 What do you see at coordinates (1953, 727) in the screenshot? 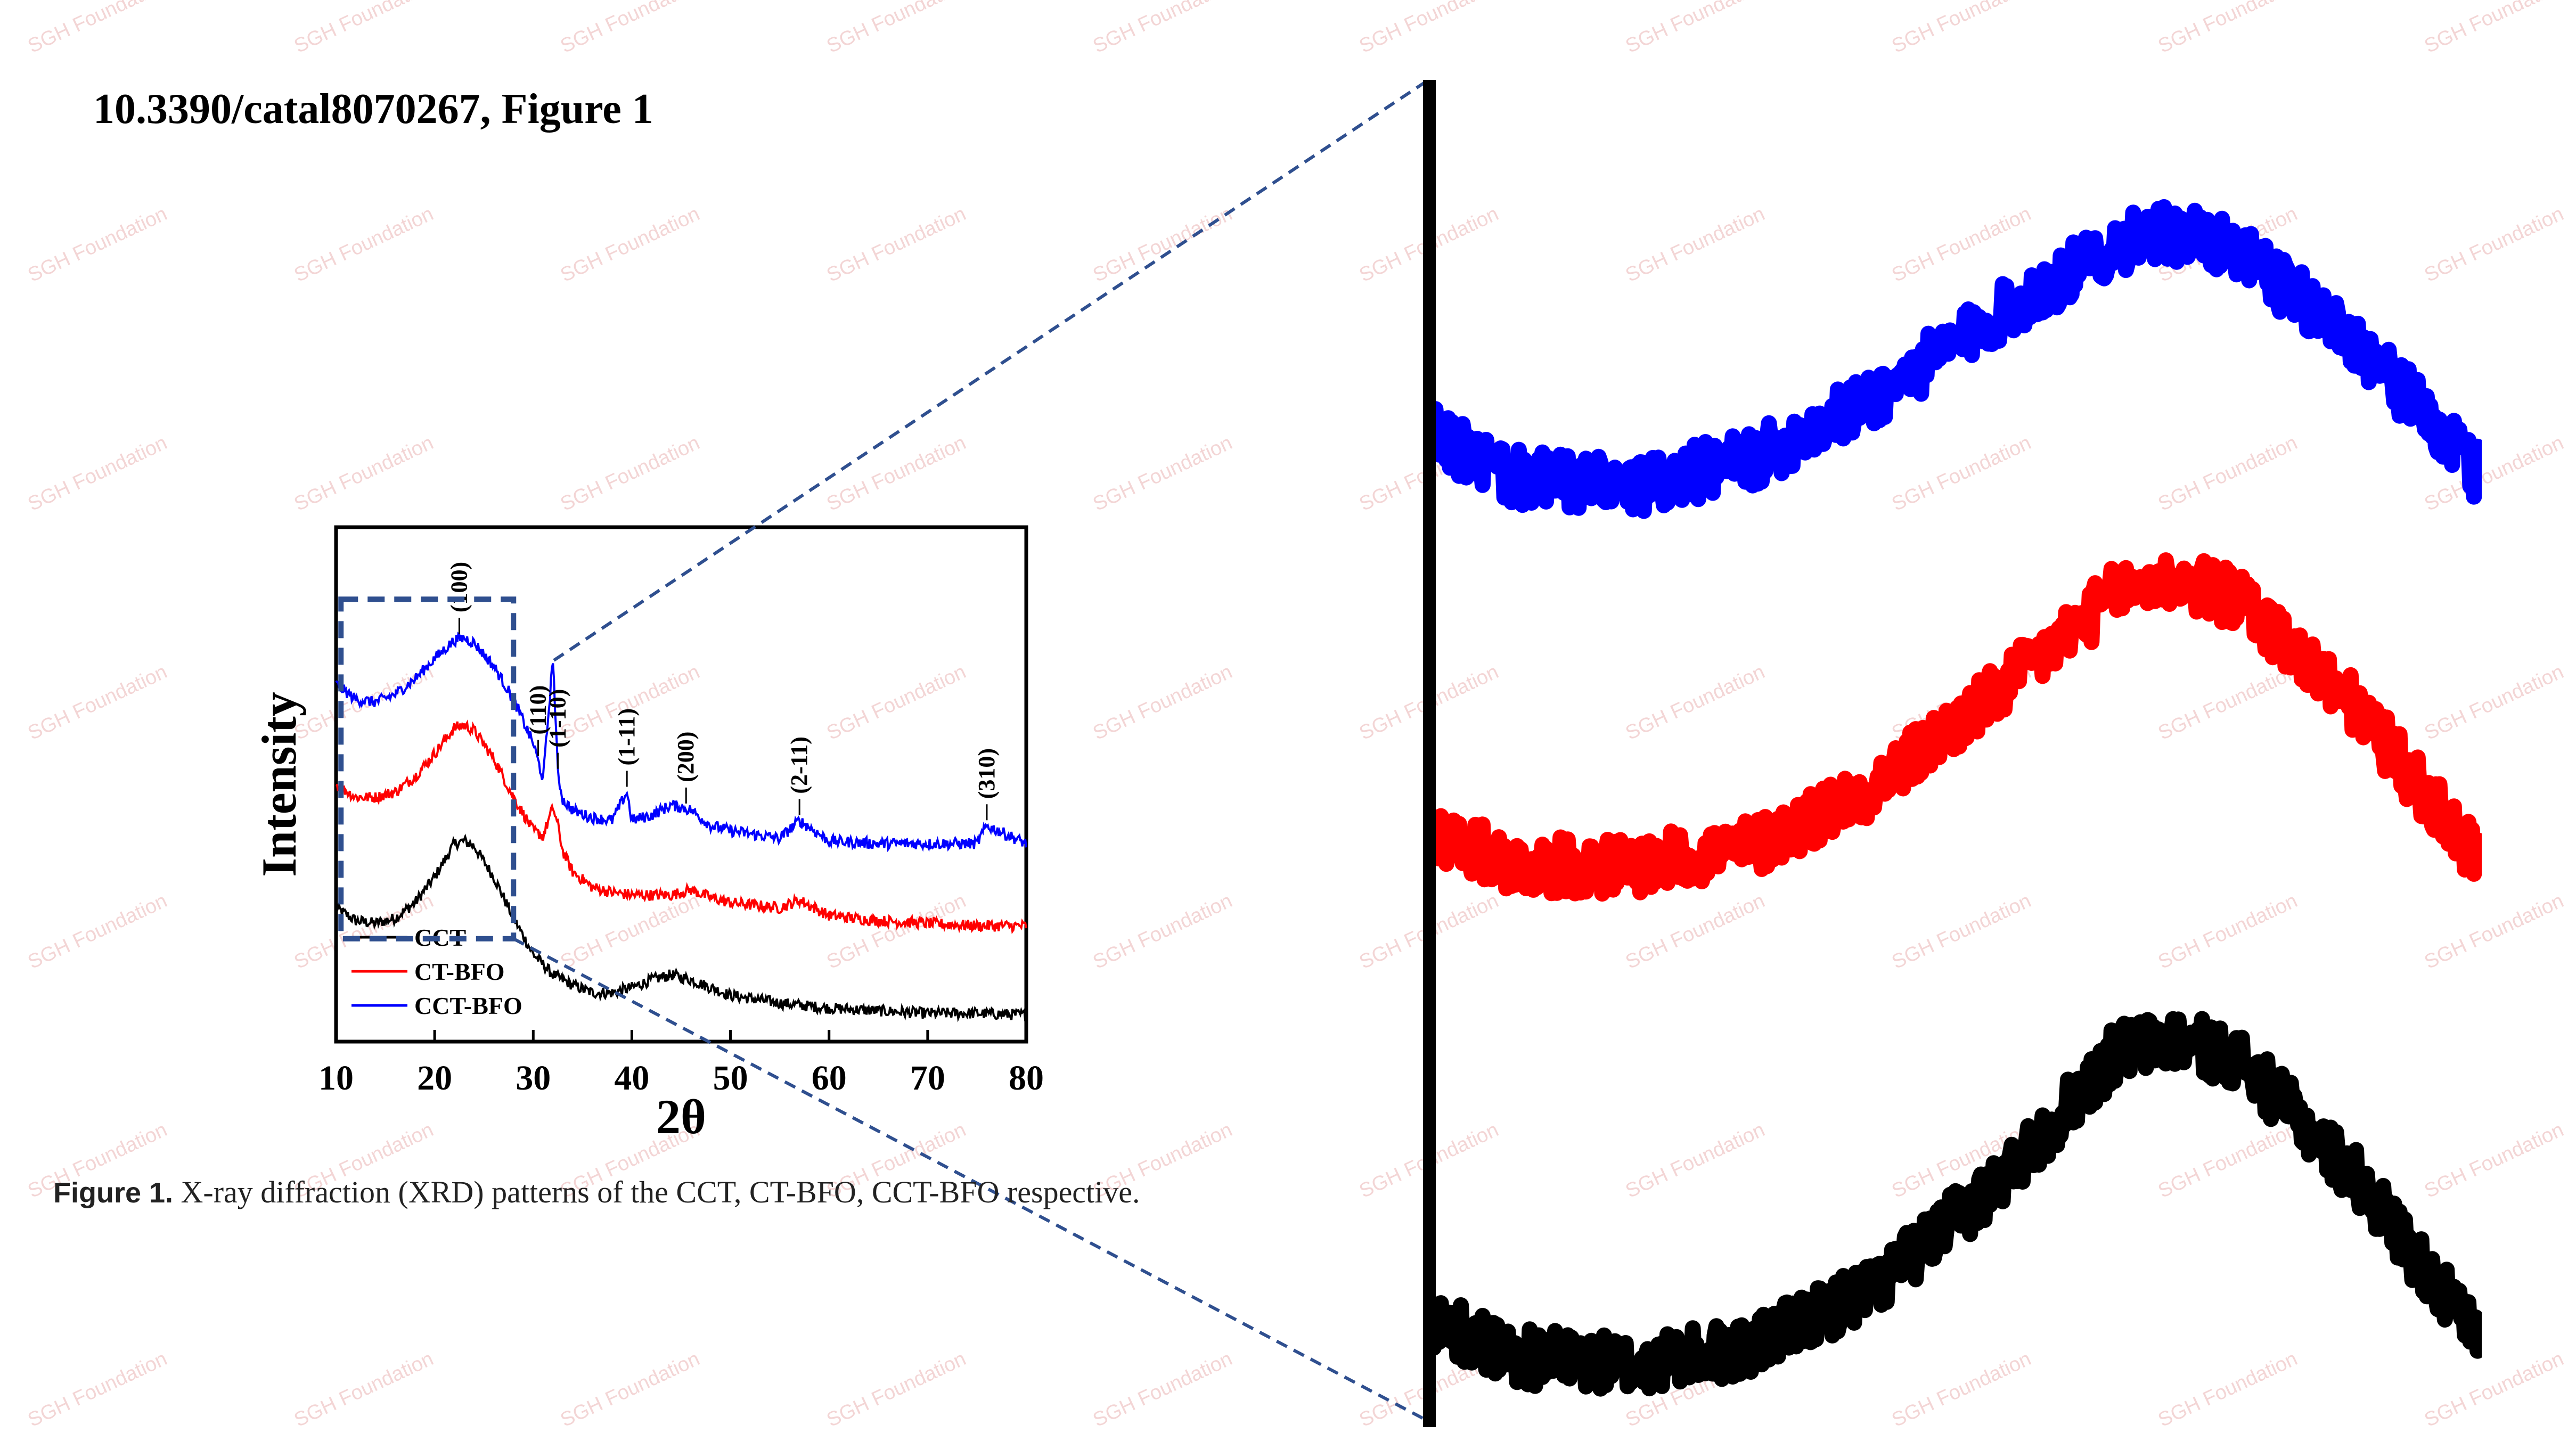
I see `zoom-series-line-ct-bfo` at bounding box center [1953, 727].